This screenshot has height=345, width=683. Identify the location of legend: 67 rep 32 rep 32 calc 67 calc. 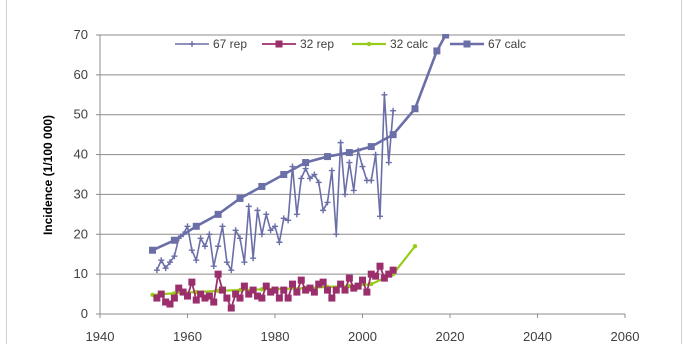
(350, 44).